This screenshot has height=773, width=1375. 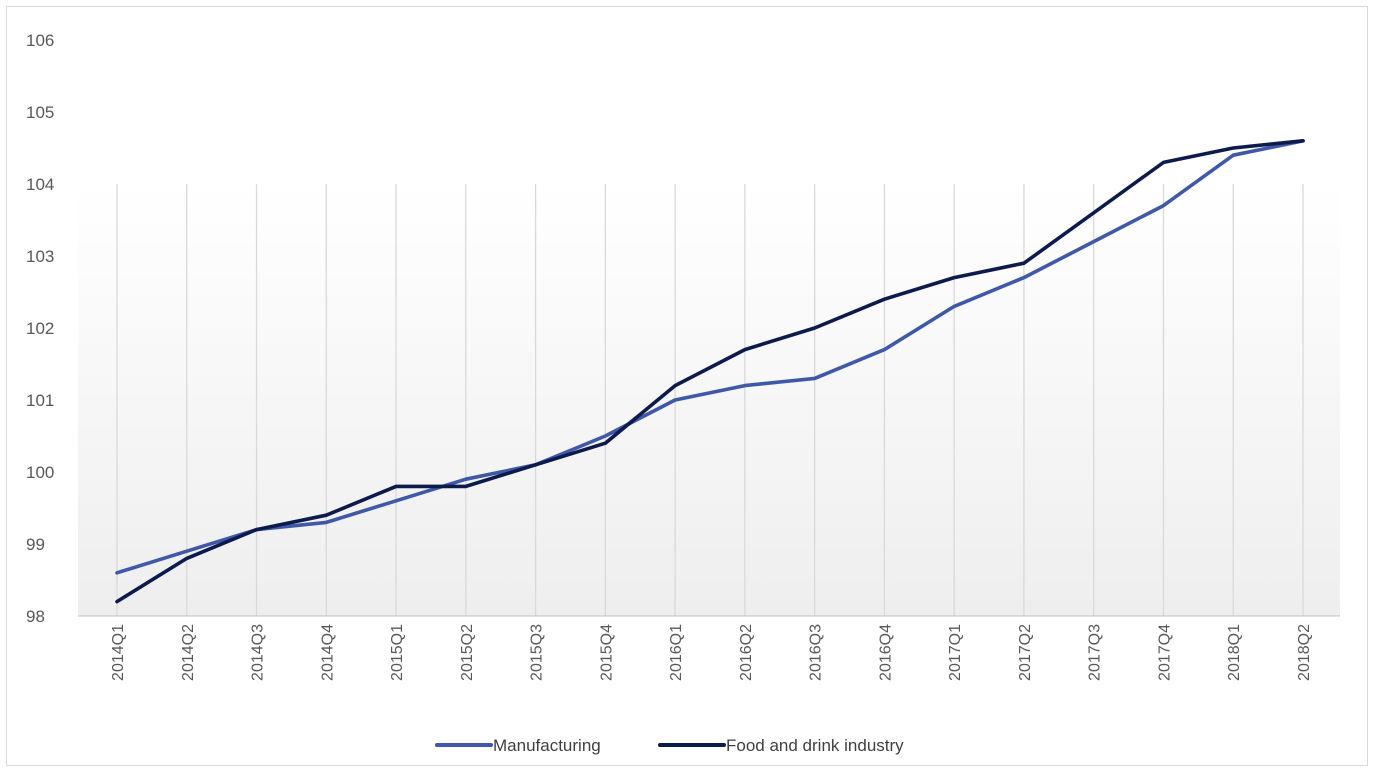 I want to click on x-tick-label: 2015Q3, so click(x=537, y=652).